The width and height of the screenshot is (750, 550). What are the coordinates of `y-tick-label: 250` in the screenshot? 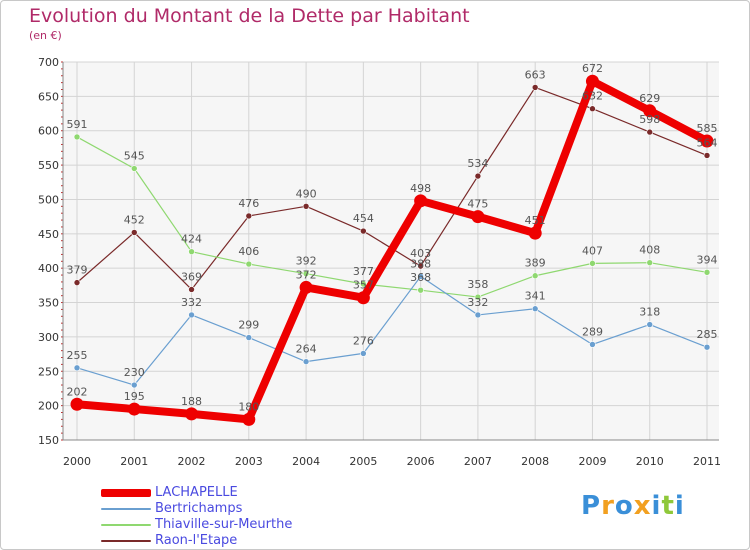 It's located at (48, 371).